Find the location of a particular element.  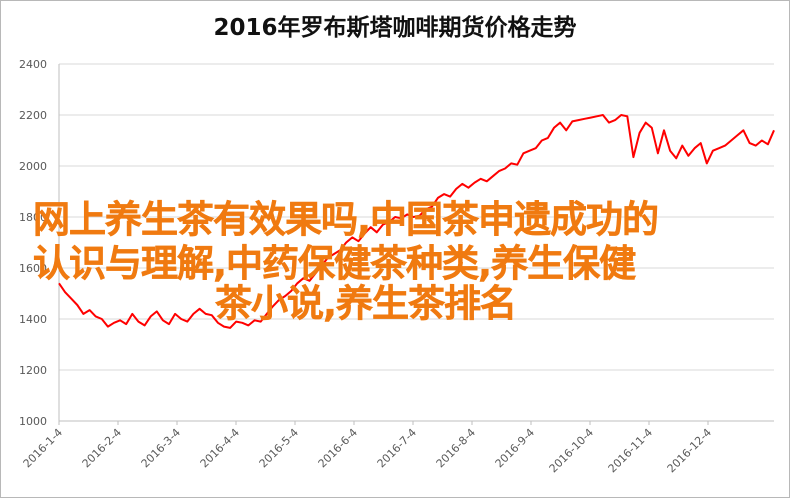

x-tick-label: 2016-3-4 is located at coordinates (161, 448).